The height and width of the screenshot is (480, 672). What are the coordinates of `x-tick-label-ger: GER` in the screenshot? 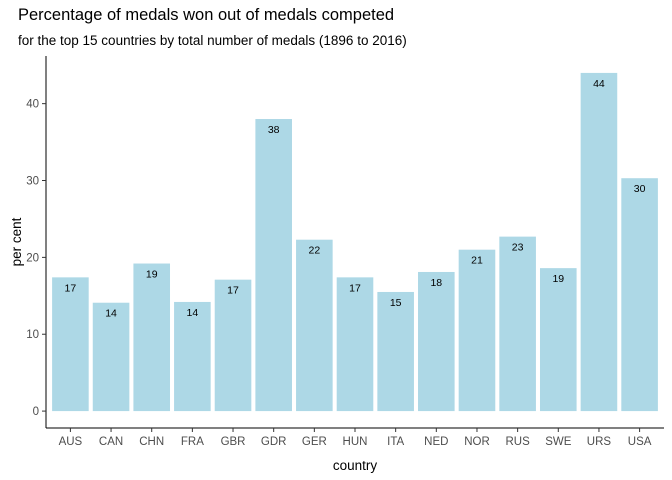 It's located at (314, 442).